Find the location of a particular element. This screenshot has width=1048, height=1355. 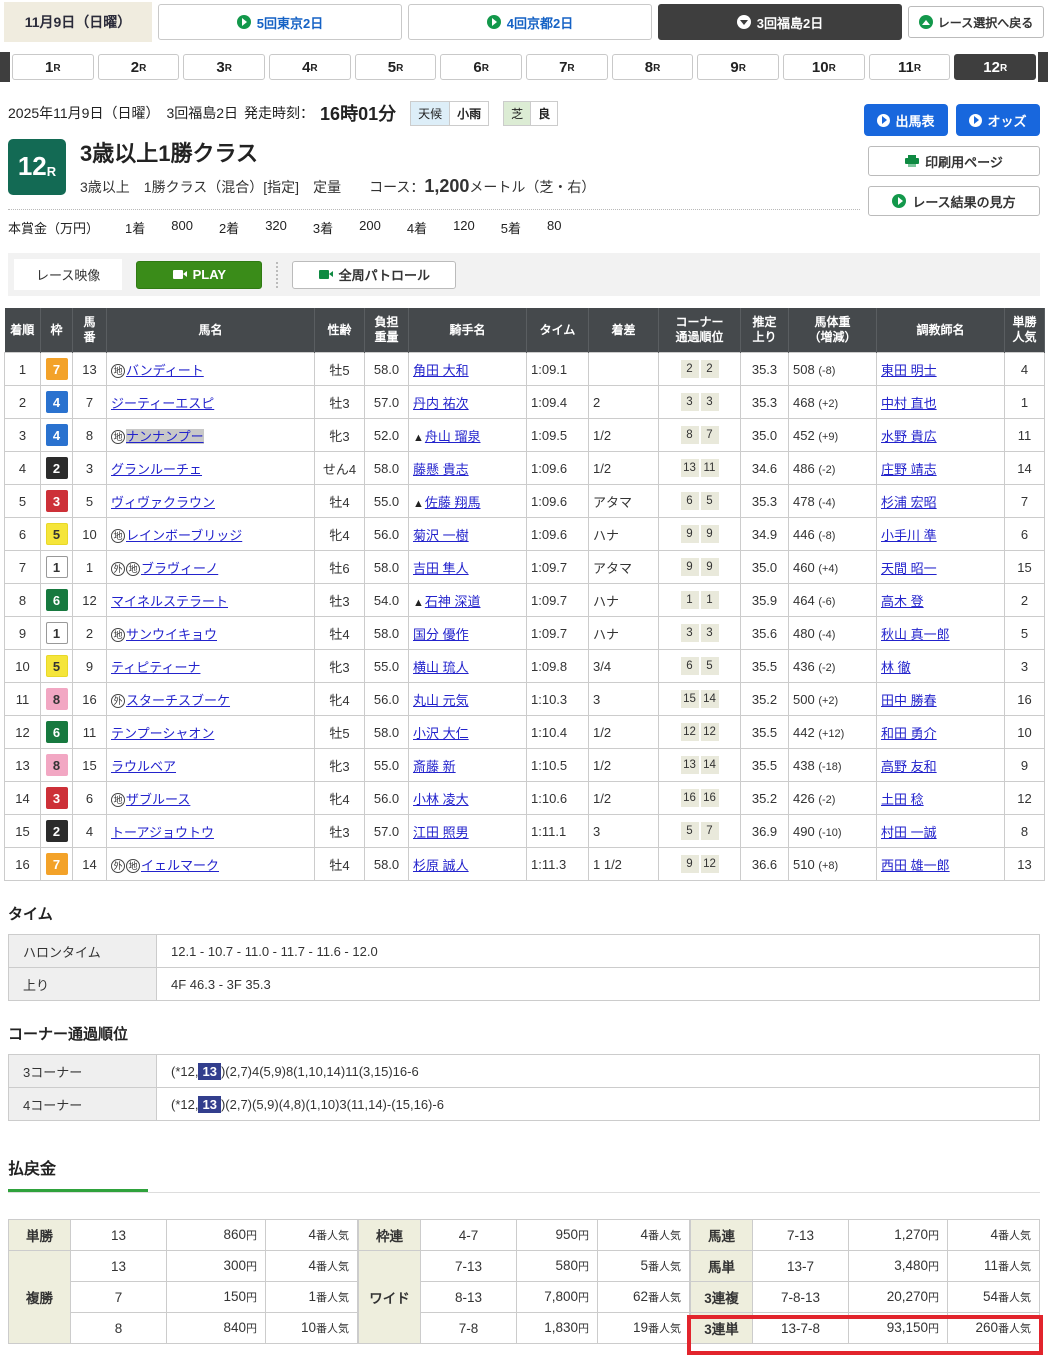

jockey-cell: 杉原 誠人 is located at coordinates (467, 864).